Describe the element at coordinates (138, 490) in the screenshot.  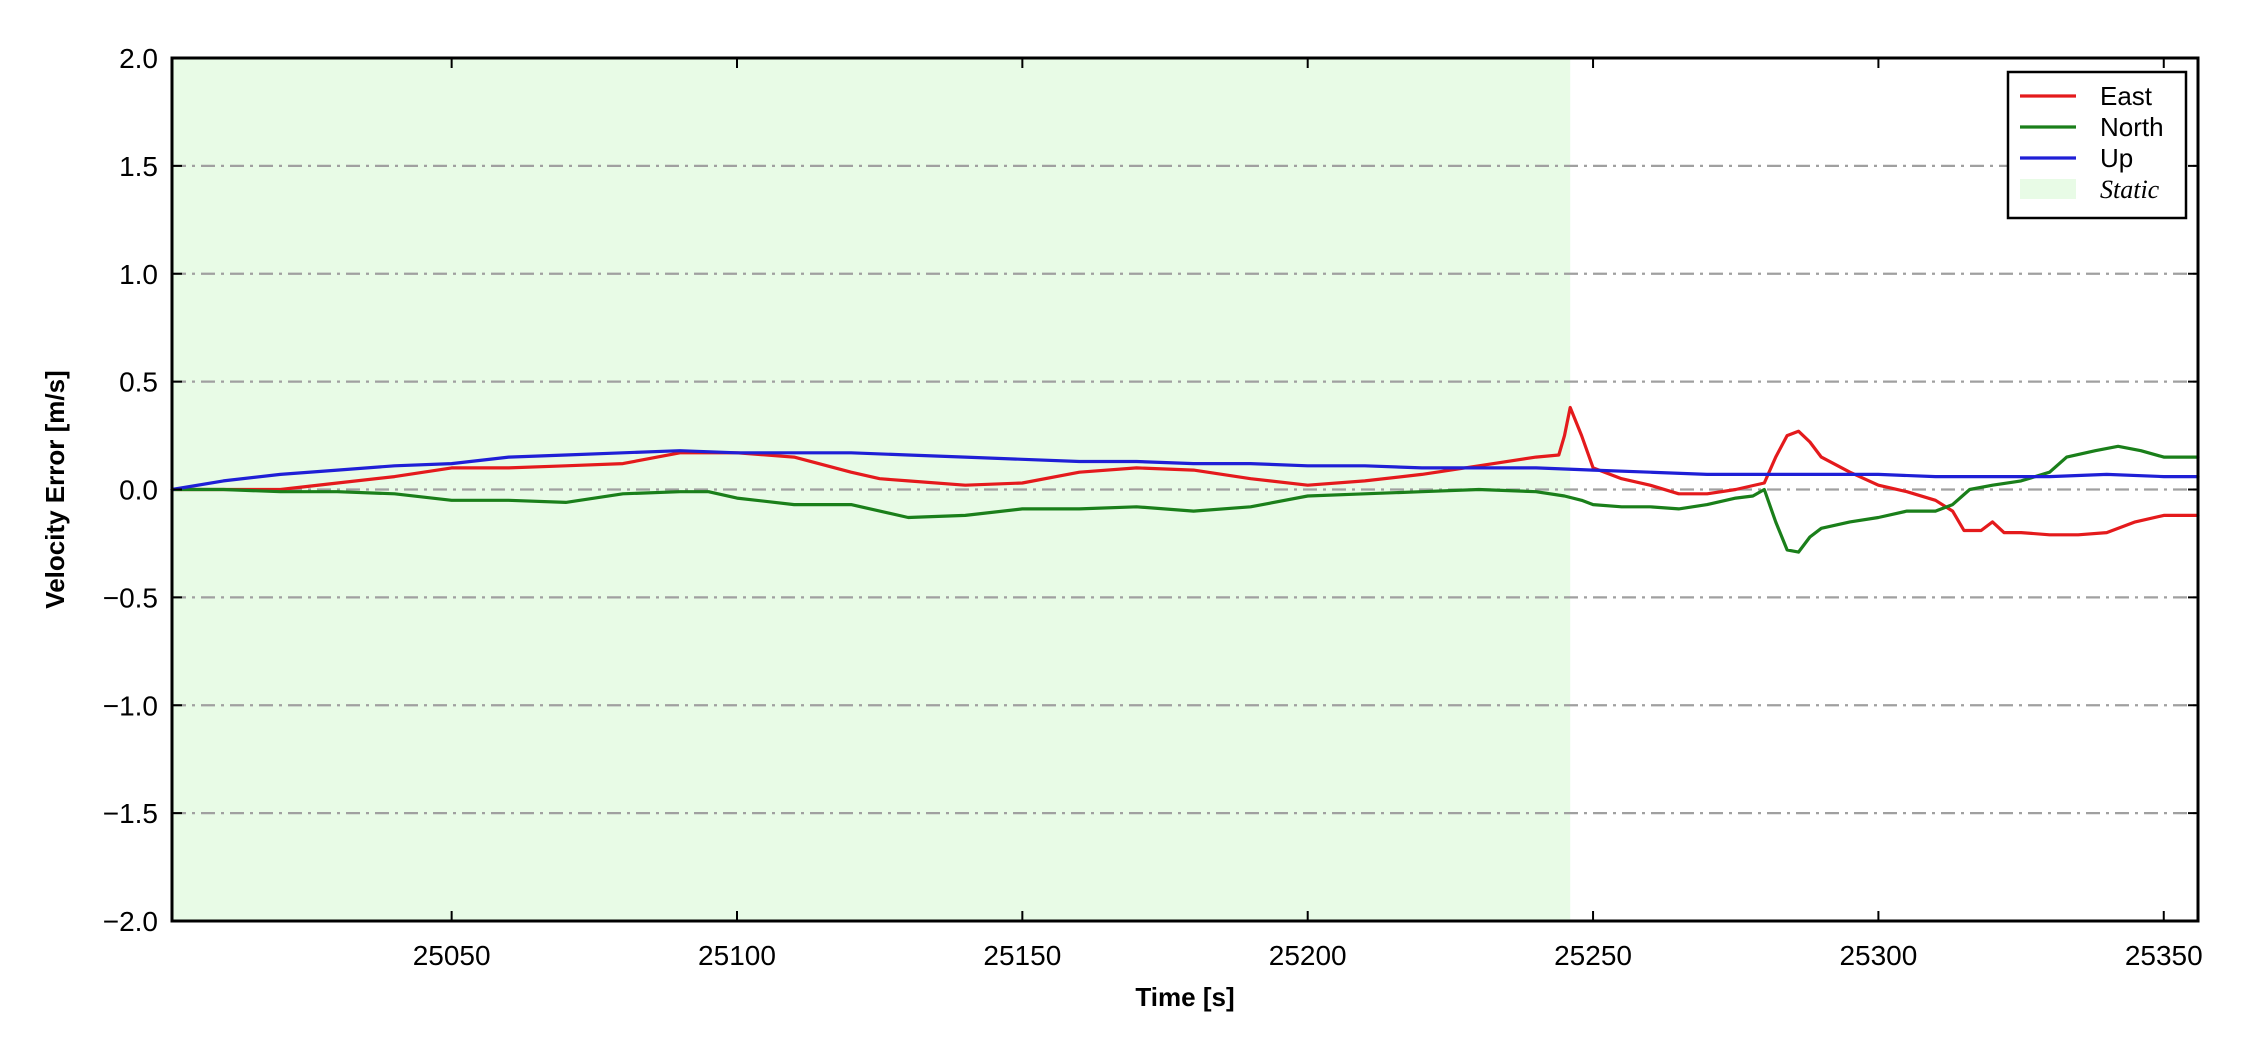
I see `y-tick-label: 0.0` at that location.